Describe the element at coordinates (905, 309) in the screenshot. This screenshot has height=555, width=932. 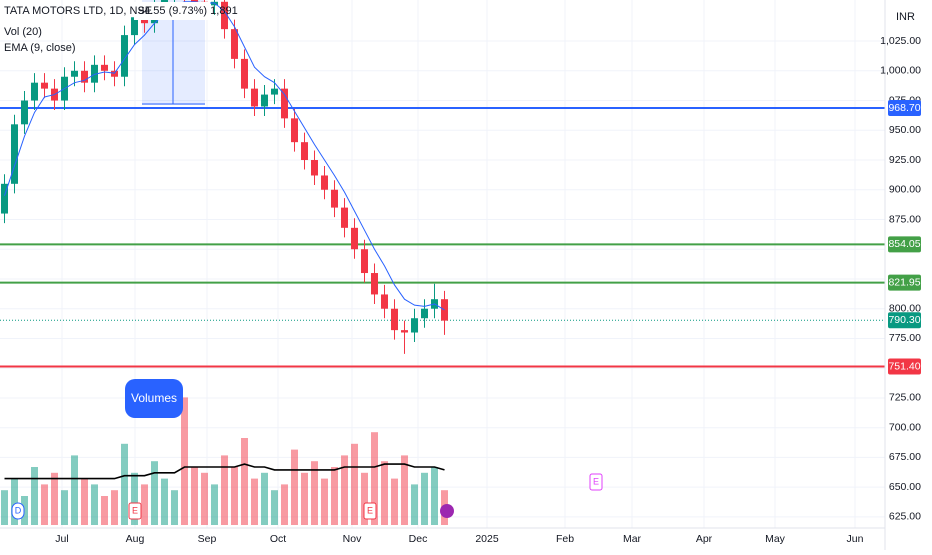
I see `y-tick-label: 800.00` at that location.